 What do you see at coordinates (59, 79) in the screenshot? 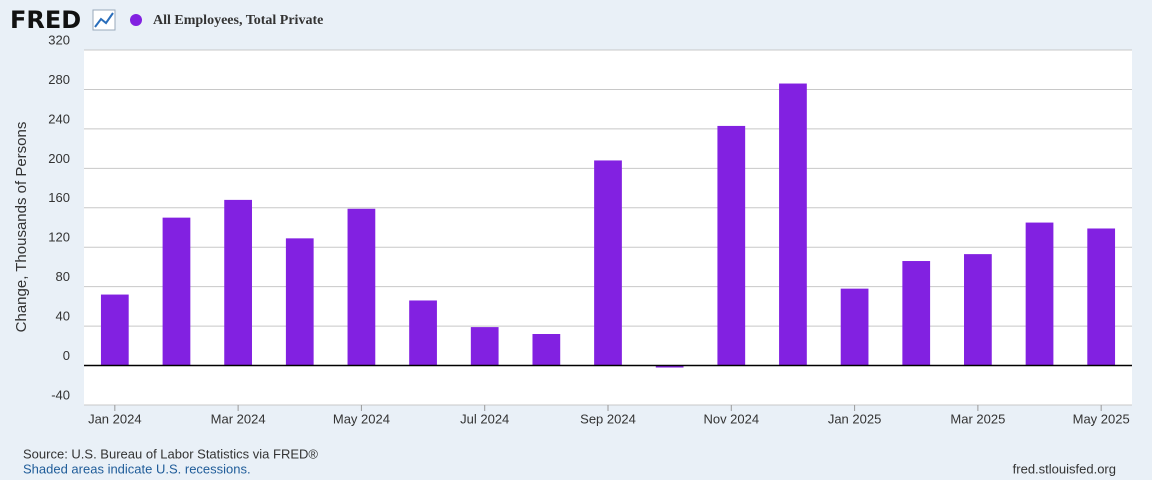
I see `y-tick-label: 280` at bounding box center [59, 79].